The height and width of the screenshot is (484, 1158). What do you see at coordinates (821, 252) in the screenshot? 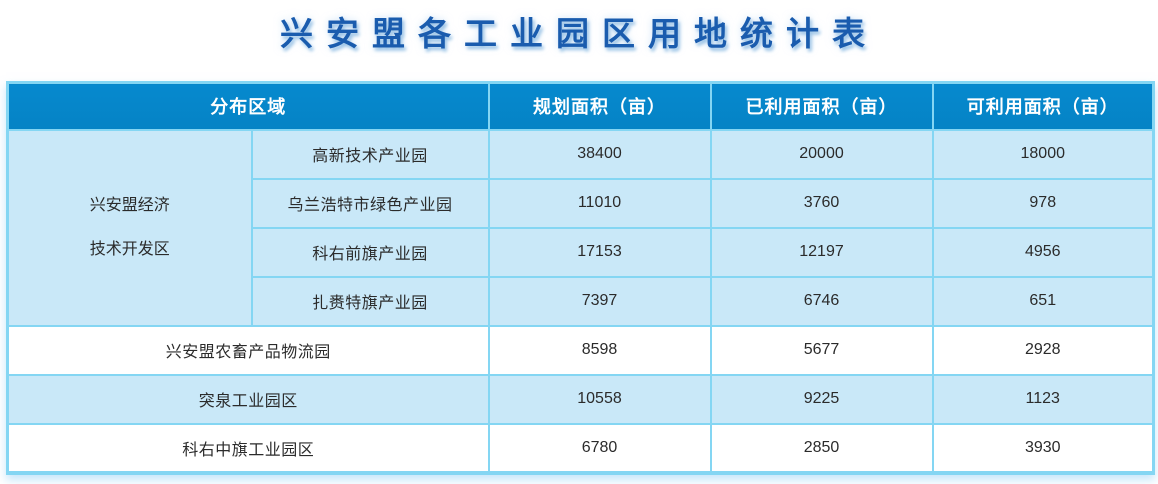
I see `used-area-cell: 12197` at bounding box center [821, 252].